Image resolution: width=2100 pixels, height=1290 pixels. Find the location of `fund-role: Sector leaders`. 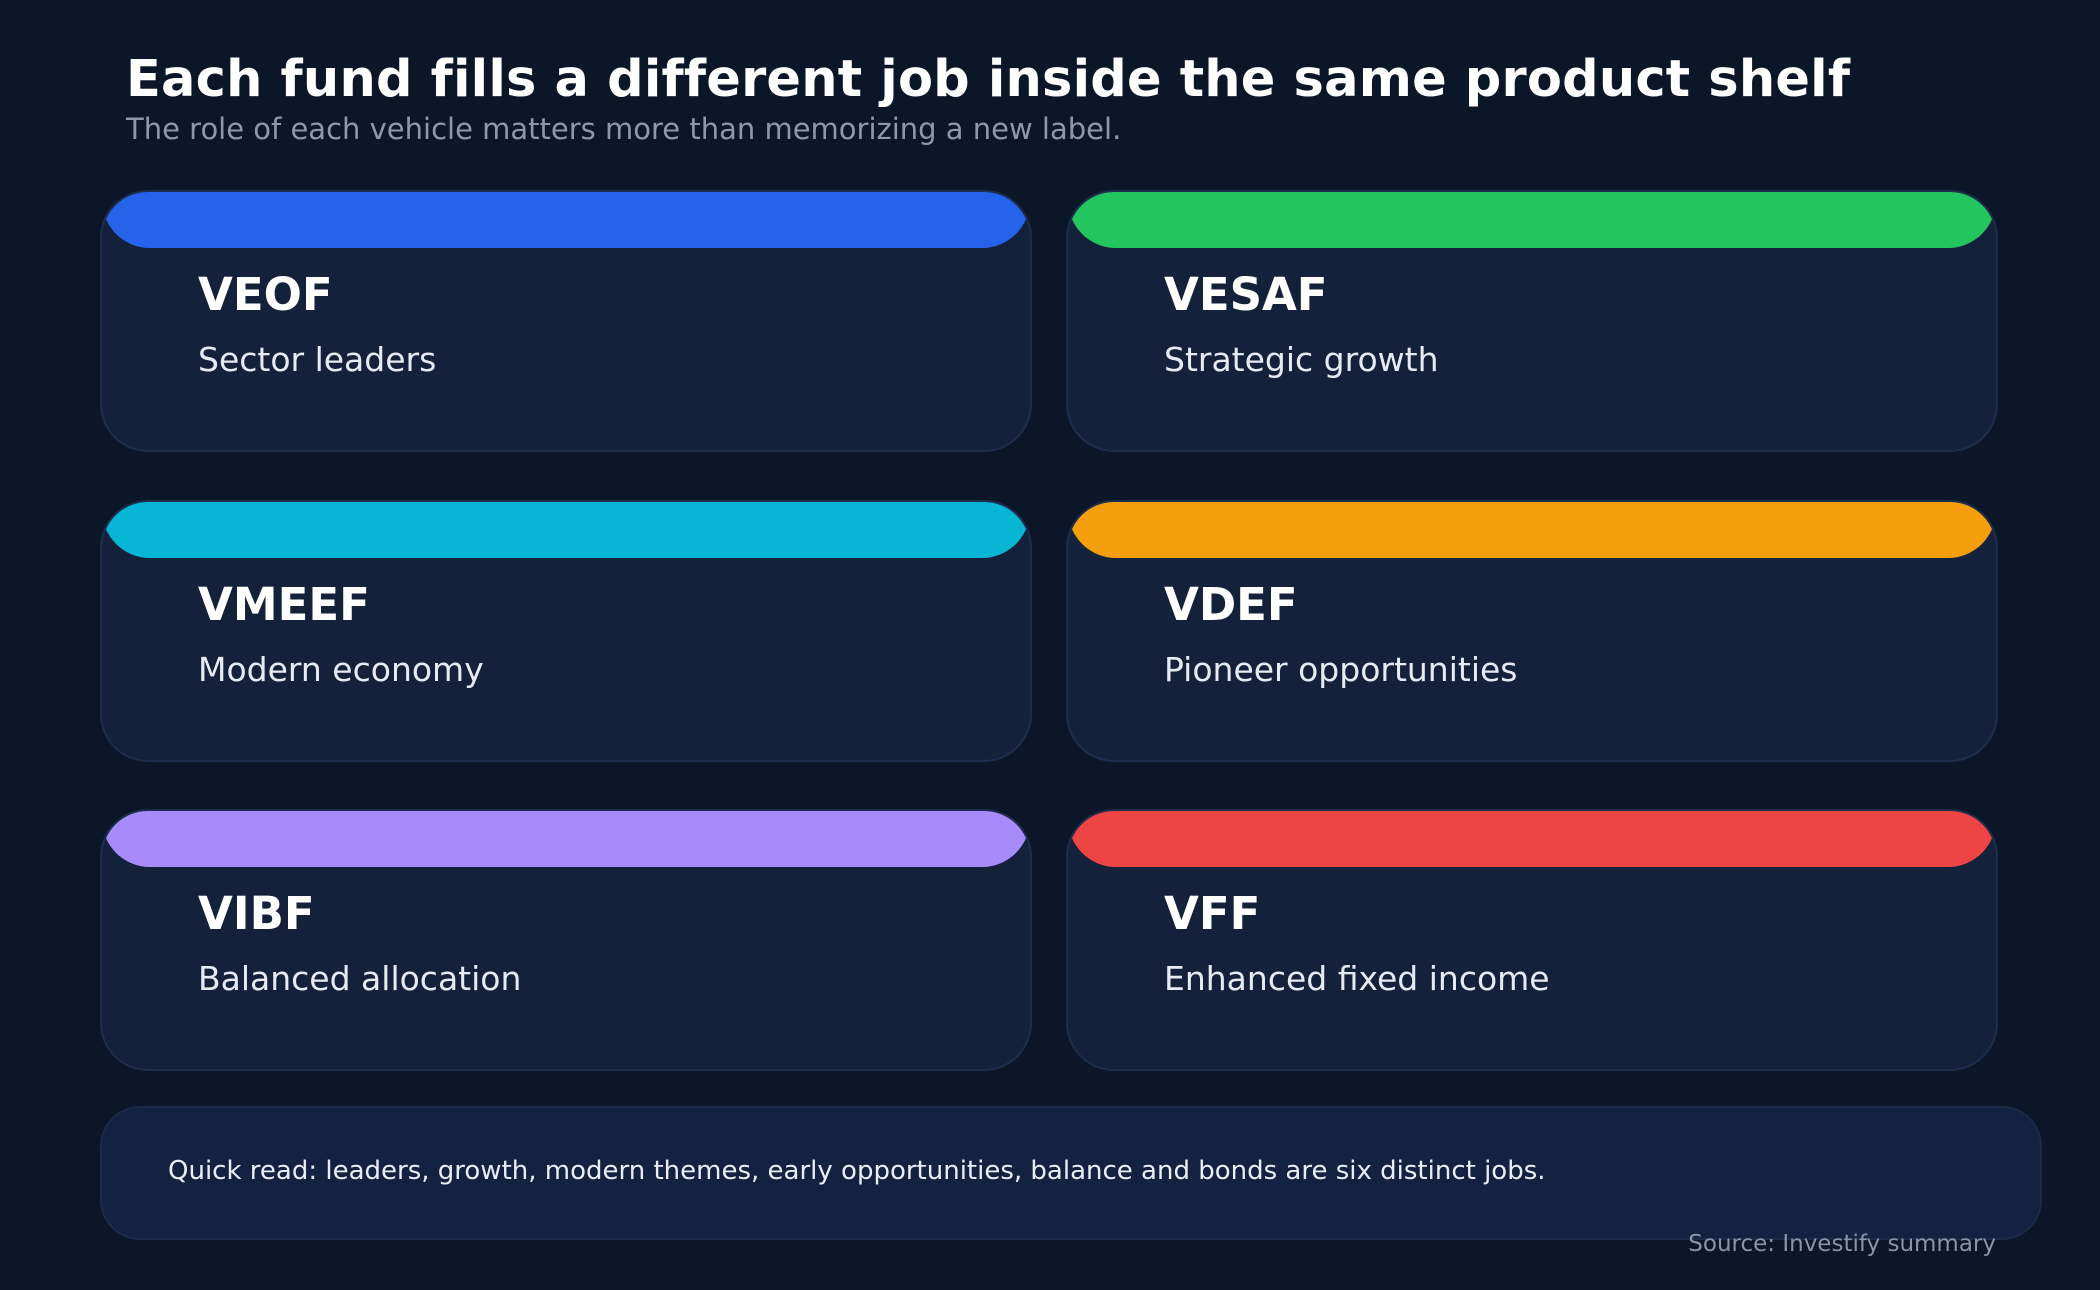

fund-role: Sector leaders is located at coordinates (317, 359).